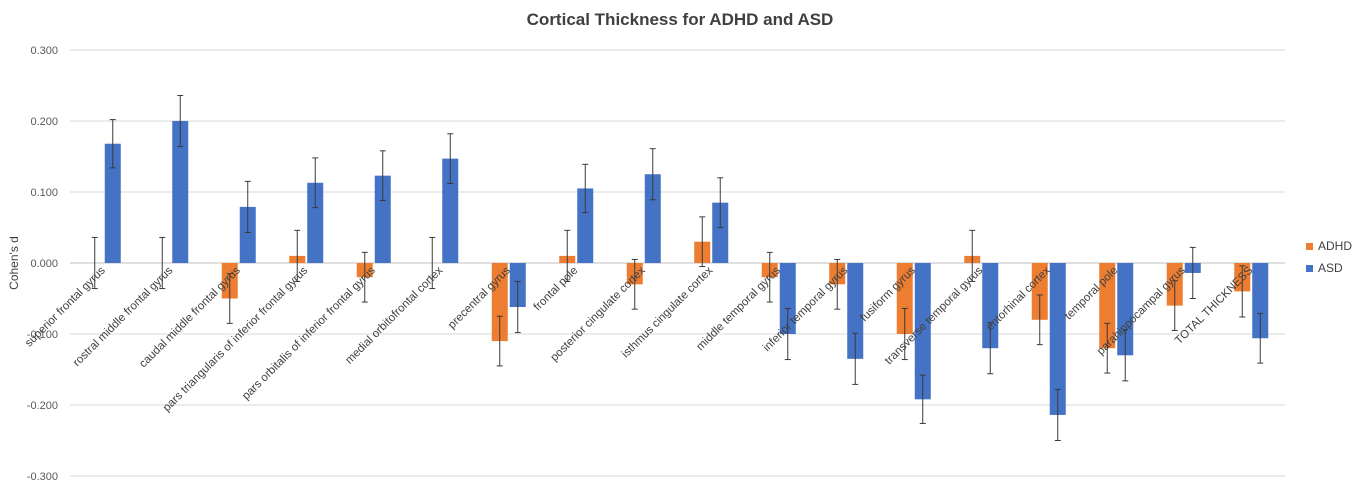 This screenshot has height=481, width=1360. I want to click on y-tick-label: -0.300, so click(42, 476).